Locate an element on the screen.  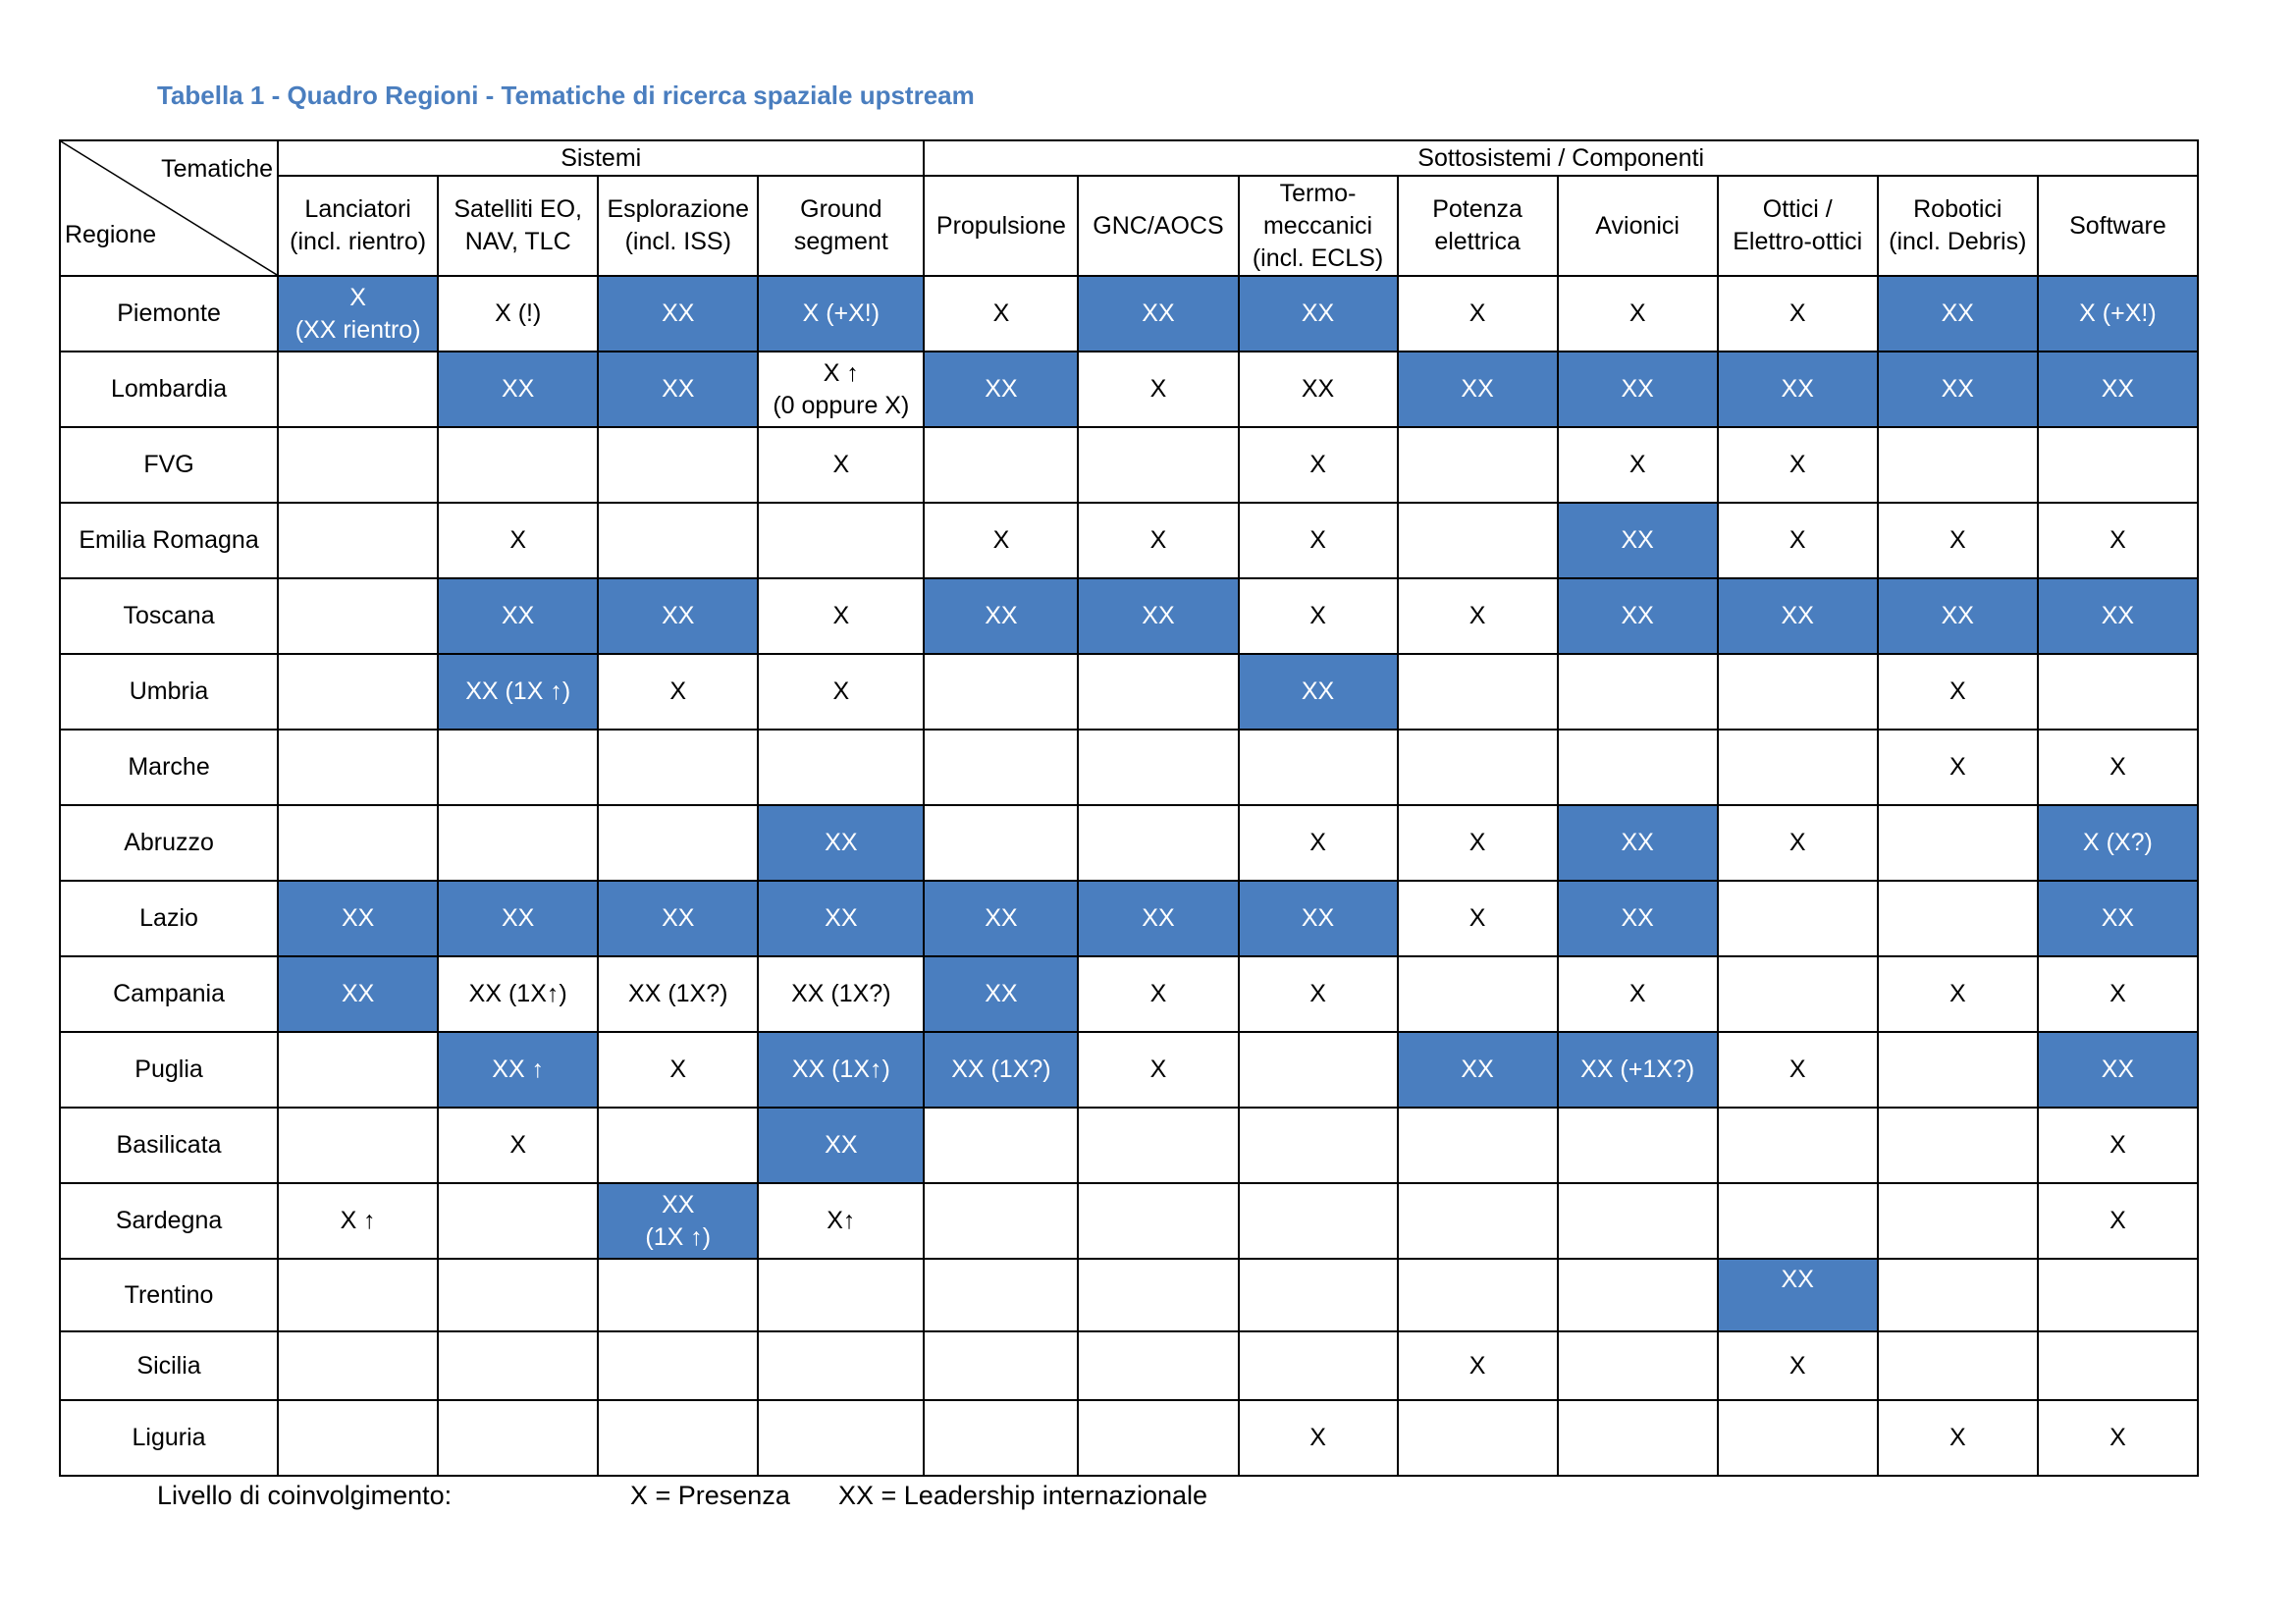
table-cell: XX is located at coordinates (1318, 389).